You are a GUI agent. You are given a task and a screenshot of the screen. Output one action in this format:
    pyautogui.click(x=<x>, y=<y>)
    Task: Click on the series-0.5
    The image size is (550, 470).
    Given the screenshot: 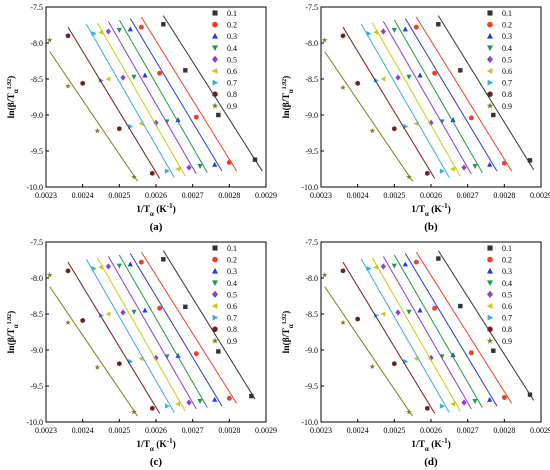 What is the action you would take?
    pyautogui.click(x=151, y=333)
    